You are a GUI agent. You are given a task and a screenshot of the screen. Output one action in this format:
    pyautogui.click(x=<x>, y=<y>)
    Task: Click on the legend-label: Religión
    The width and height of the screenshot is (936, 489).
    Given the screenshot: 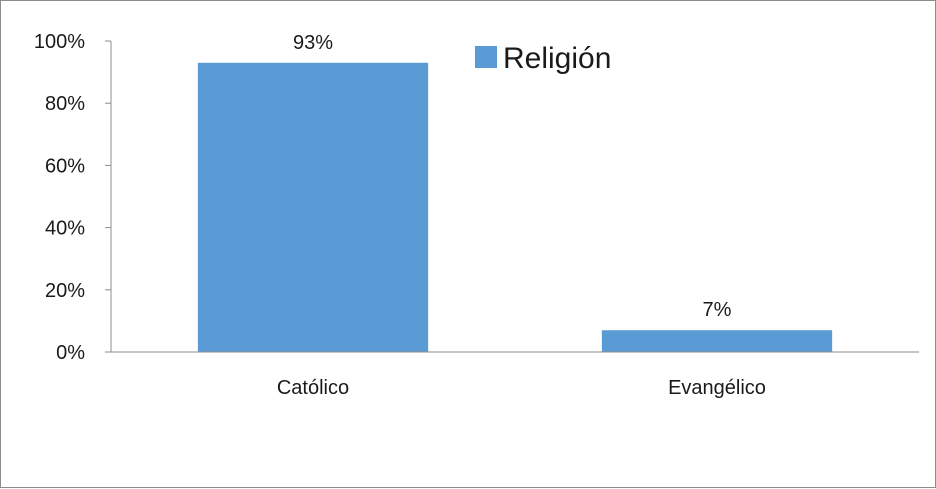 What is the action you would take?
    pyautogui.click(x=557, y=58)
    